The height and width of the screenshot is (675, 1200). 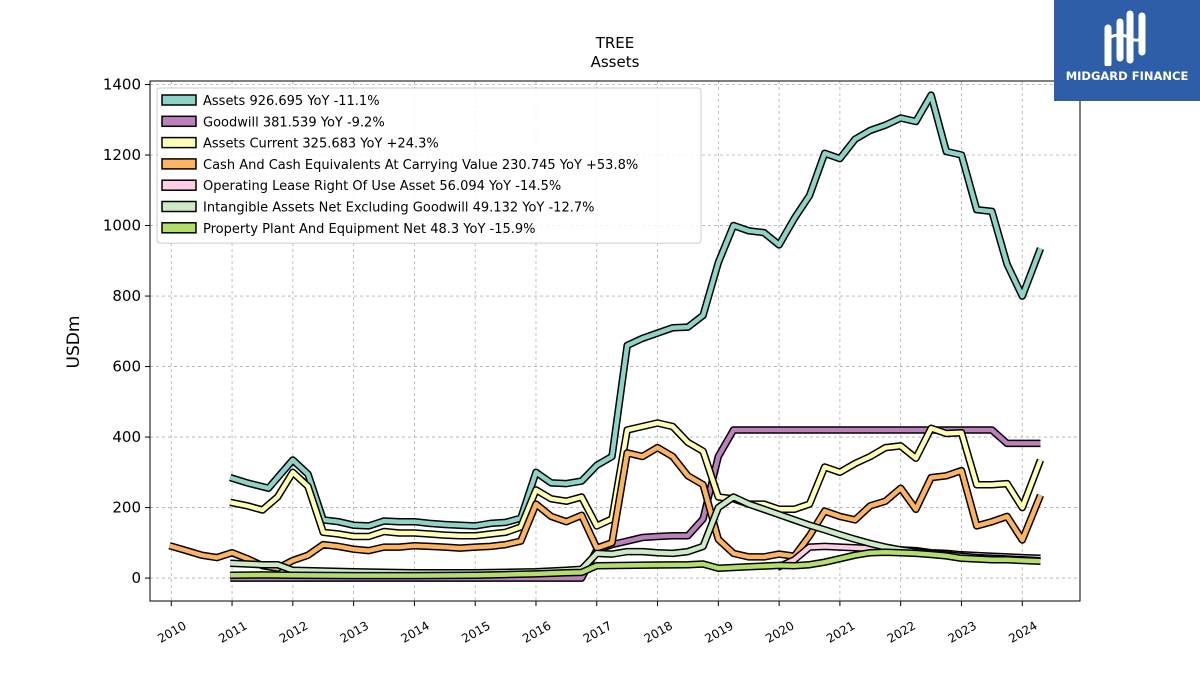 What do you see at coordinates (354, 631) in the screenshot?
I see `x-tick-label: 2013` at bounding box center [354, 631].